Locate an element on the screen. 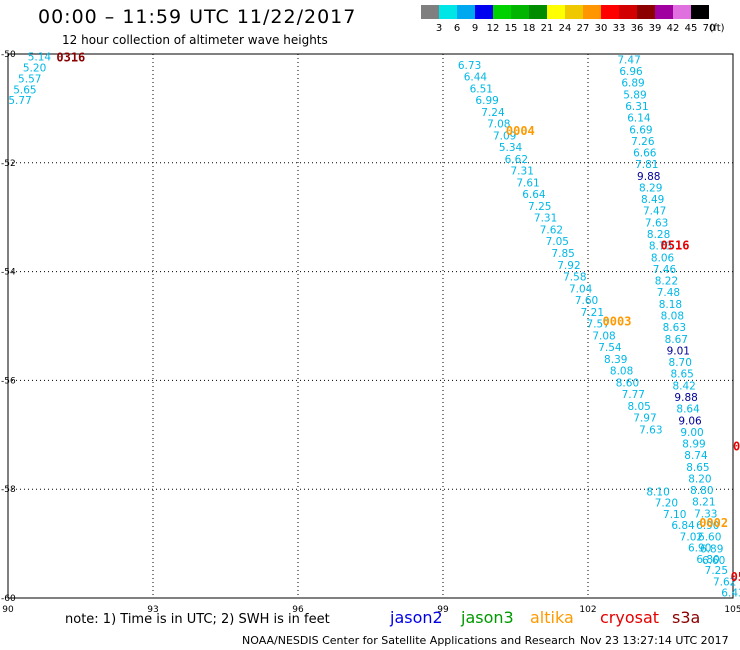 The width and height of the screenshot is (740, 650). track-0516-0515-value: 7.46 is located at coordinates (665, 270).